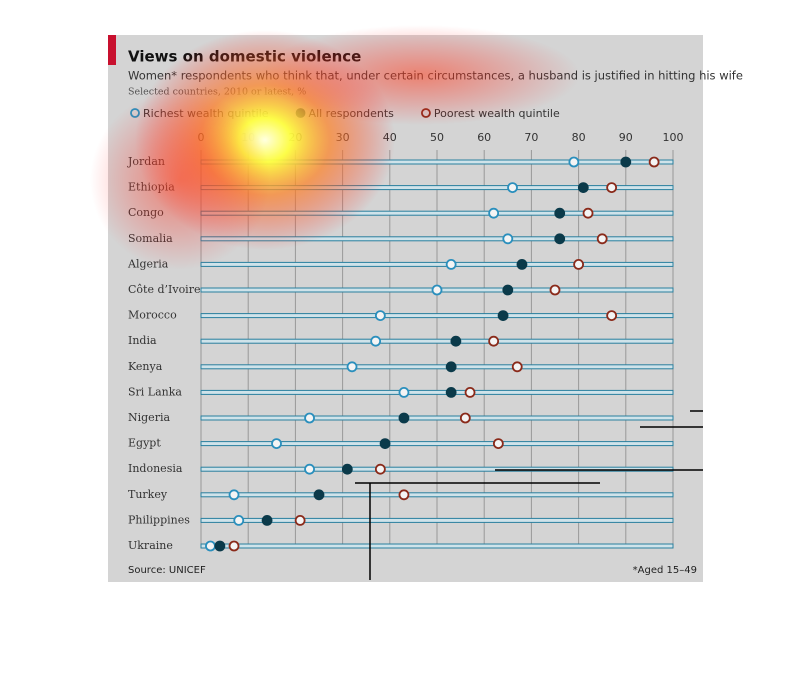  Describe the element at coordinates (295, 137) in the screenshot. I see `x-tick-label: 20` at that location.